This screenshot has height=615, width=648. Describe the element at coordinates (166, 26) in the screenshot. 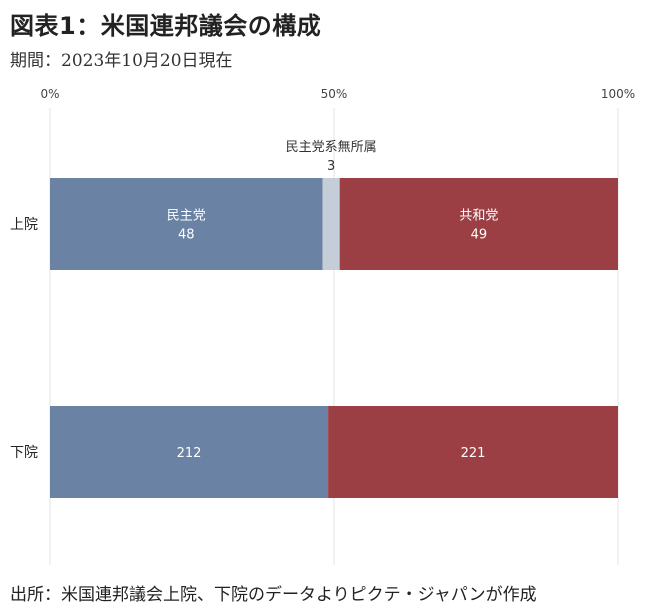

I see `chart-title: 図表1：米国連邦議会の構成` at that location.